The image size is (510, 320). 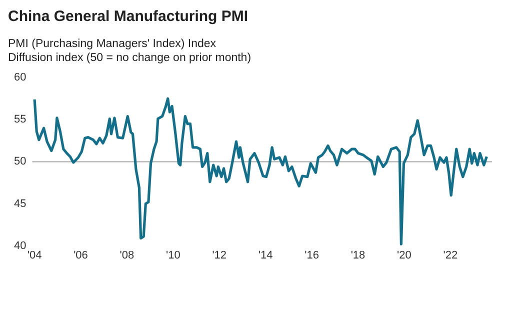 I want to click on x-tick-label: '14, so click(x=265, y=255).